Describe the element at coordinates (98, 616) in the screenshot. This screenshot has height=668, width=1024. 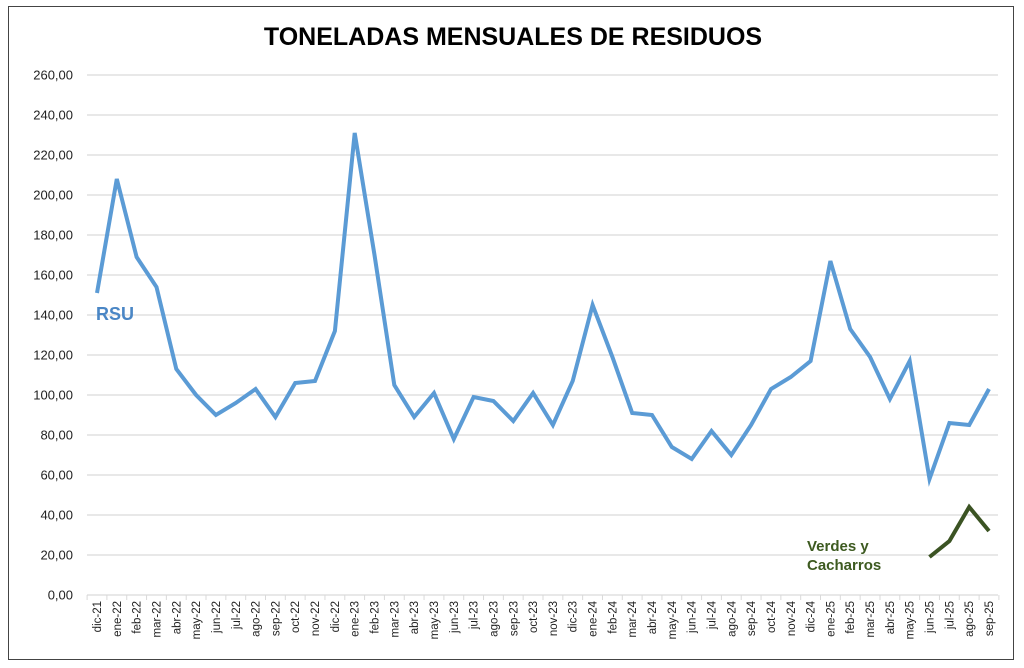
I see `x-tick-label: dic-21` at that location.